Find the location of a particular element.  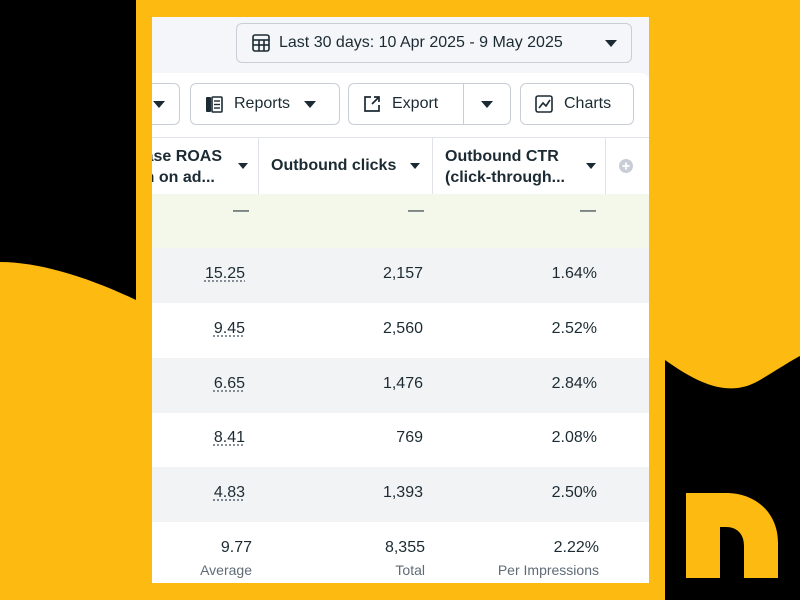

column-header-roas-line1: ase ROAS is located at coordinates (187, 156).